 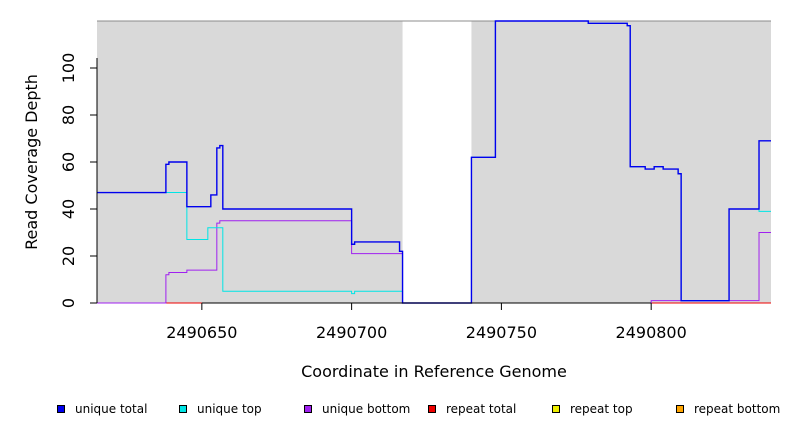 What do you see at coordinates (651, 332) in the screenshot?
I see `x-tick-label-2490800: 2490800` at bounding box center [651, 332].